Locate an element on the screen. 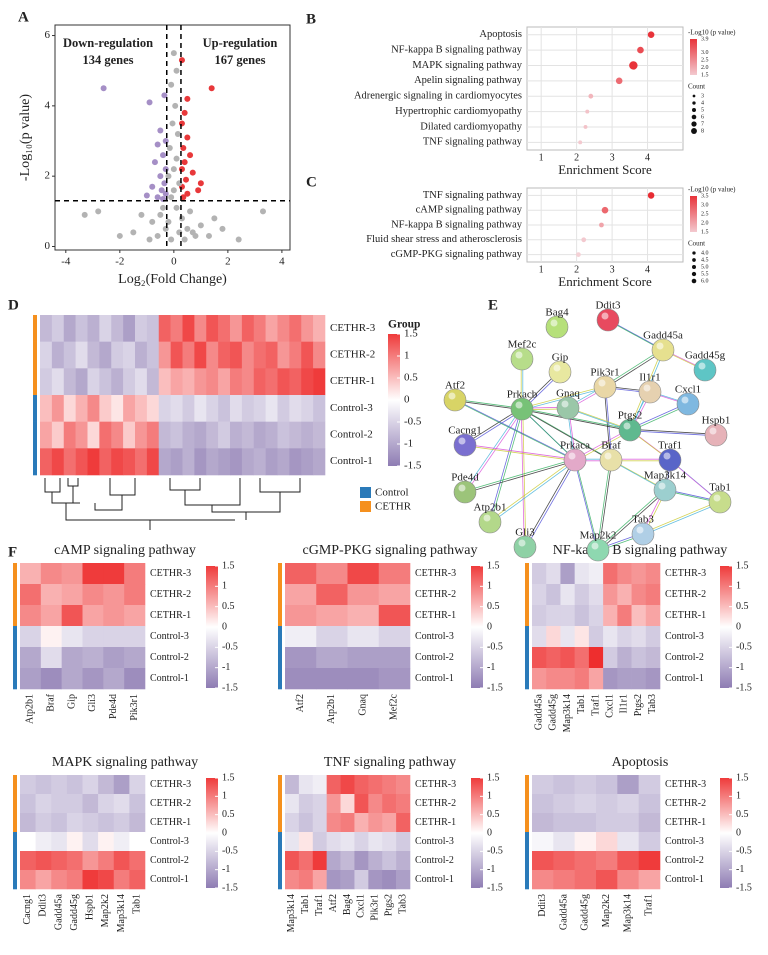 The width and height of the screenshot is (768, 955). row-label: CETHR-3 is located at coordinates (435, 784).